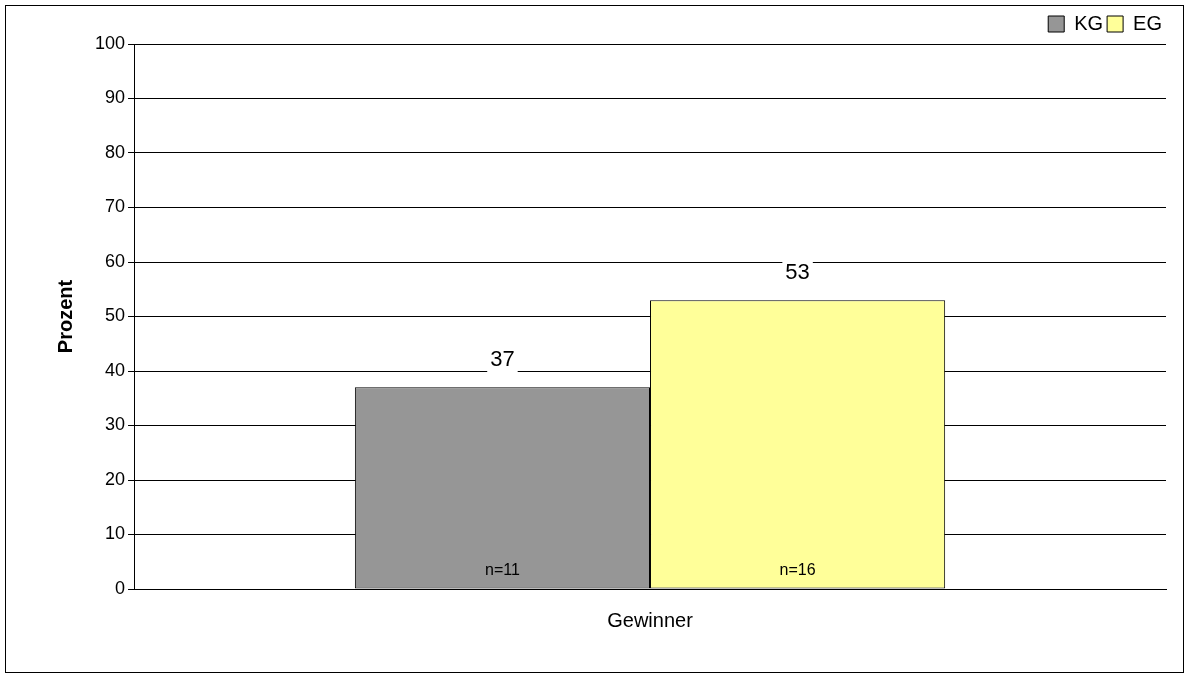 This screenshot has width=1191, height=680. I want to click on y-tick-label: 20, so click(115, 478).